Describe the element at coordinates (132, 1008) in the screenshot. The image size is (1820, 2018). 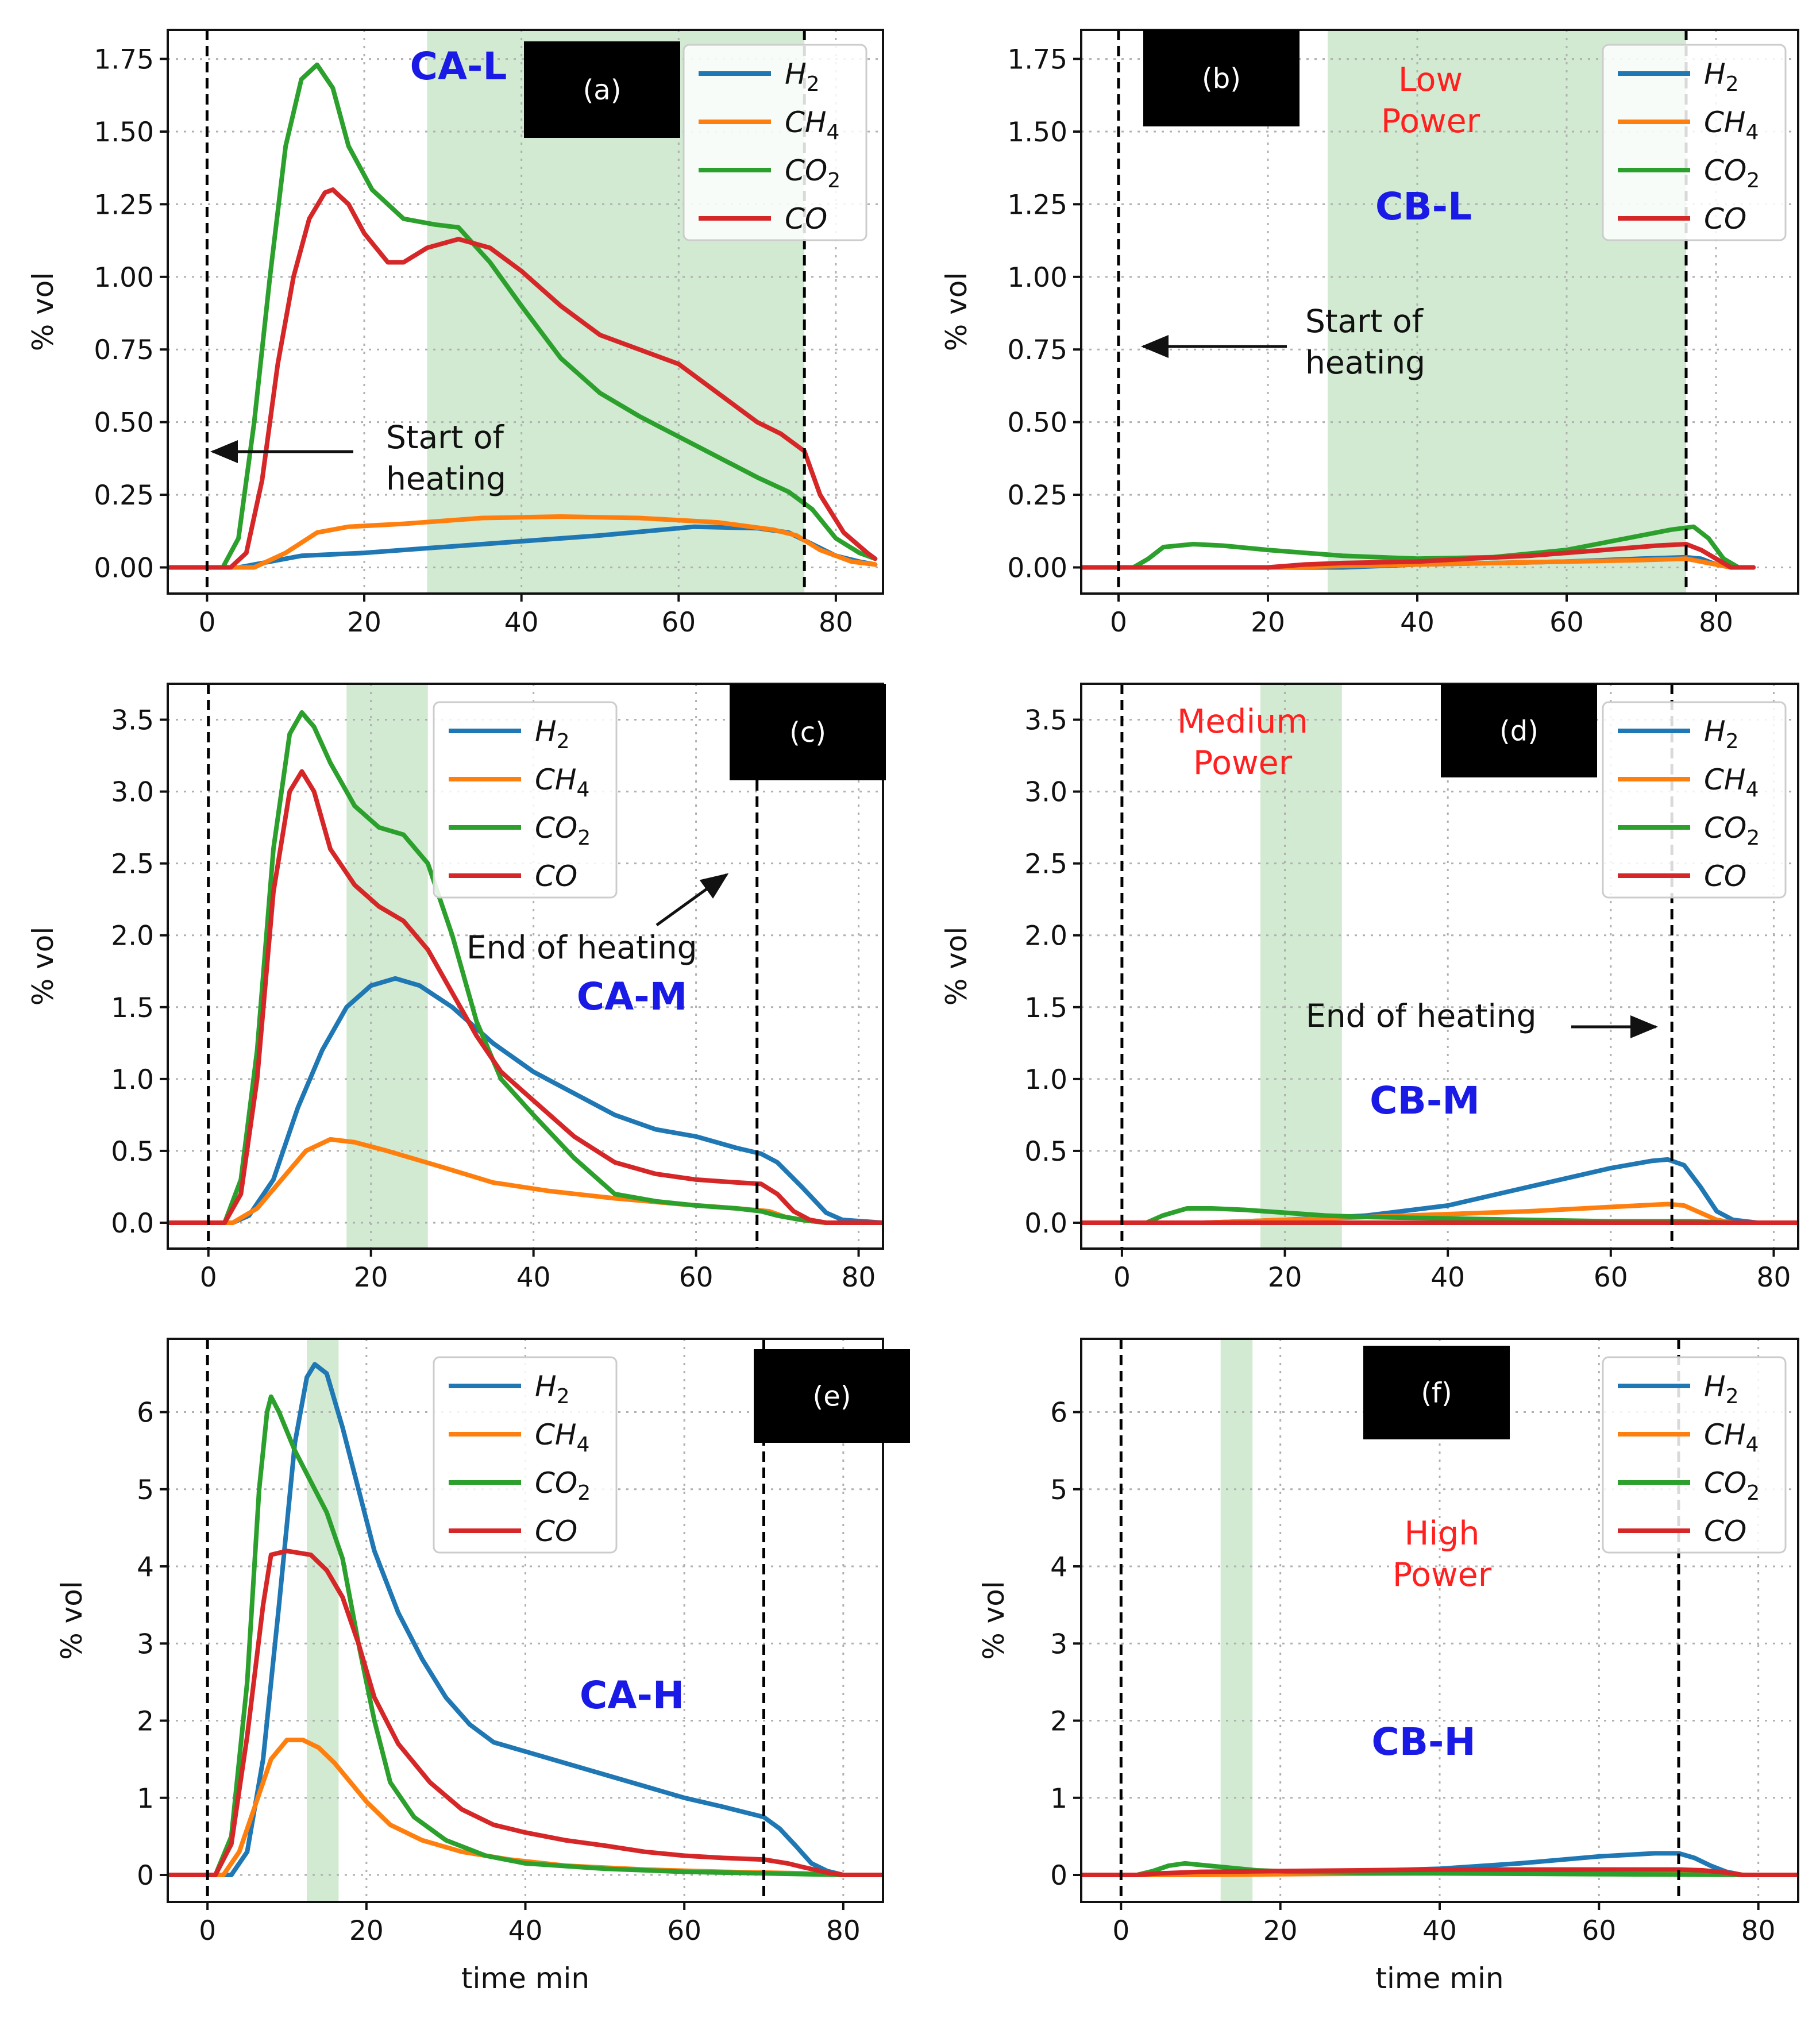
I see `y-tick-label: 1.5` at that location.